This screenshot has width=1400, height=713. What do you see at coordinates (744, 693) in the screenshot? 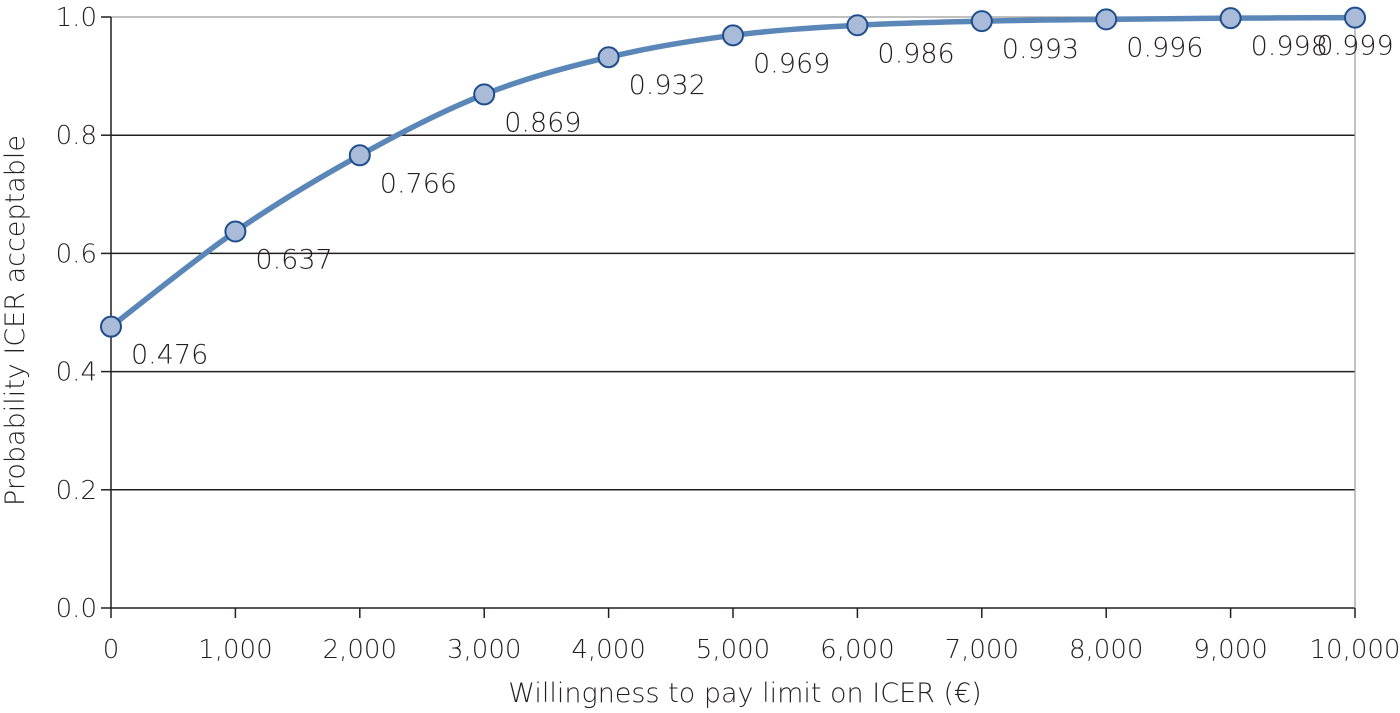
I see `x-axis-title: Willingness to pay limit on ICER (€)` at bounding box center [744, 693].